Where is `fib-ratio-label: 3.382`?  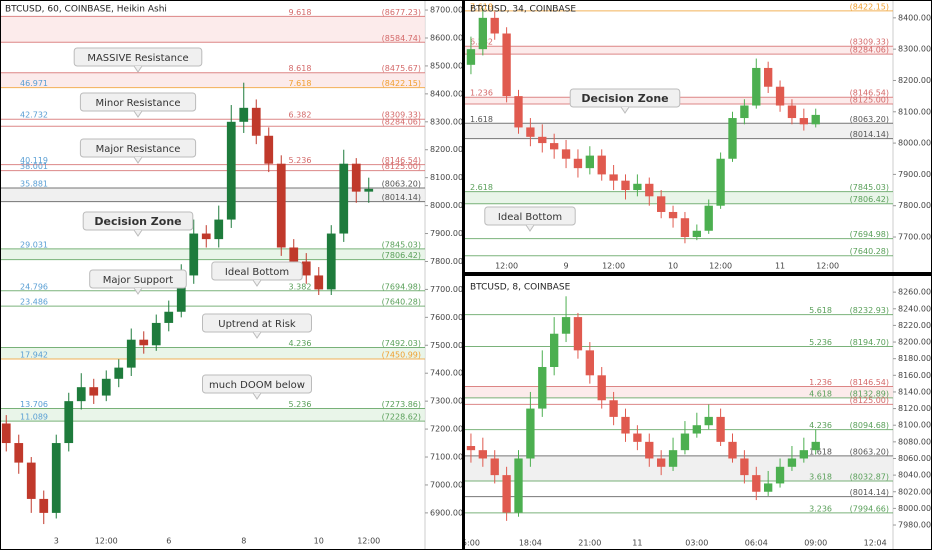 fib-ratio-label: 3.382 is located at coordinates (300, 286).